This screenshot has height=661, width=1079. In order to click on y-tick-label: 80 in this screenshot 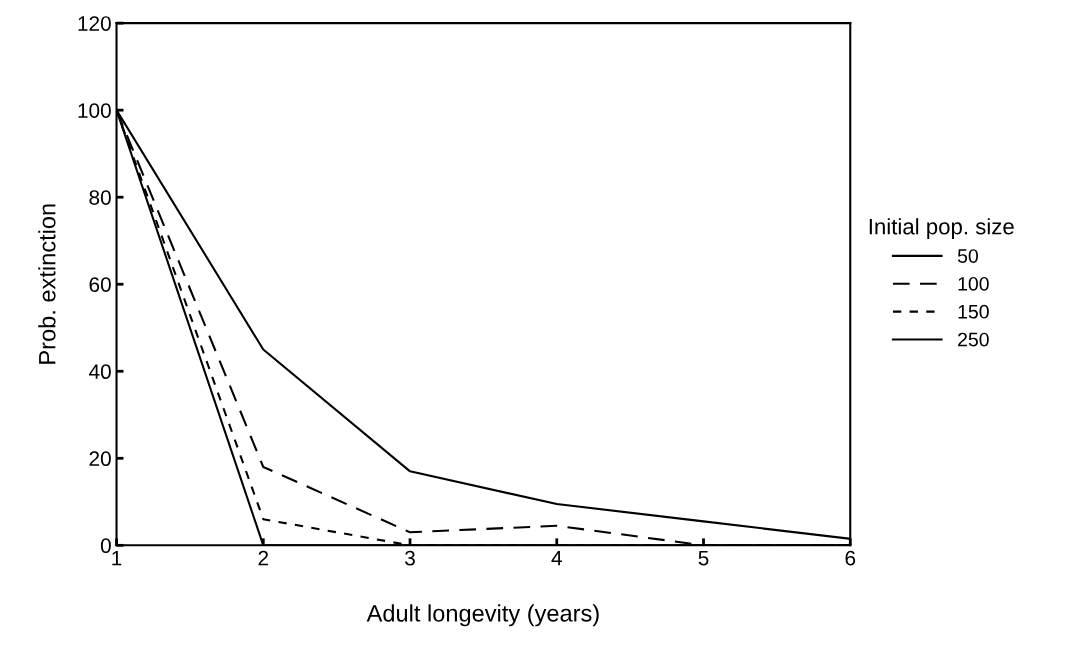, I will do `click(100, 197)`.